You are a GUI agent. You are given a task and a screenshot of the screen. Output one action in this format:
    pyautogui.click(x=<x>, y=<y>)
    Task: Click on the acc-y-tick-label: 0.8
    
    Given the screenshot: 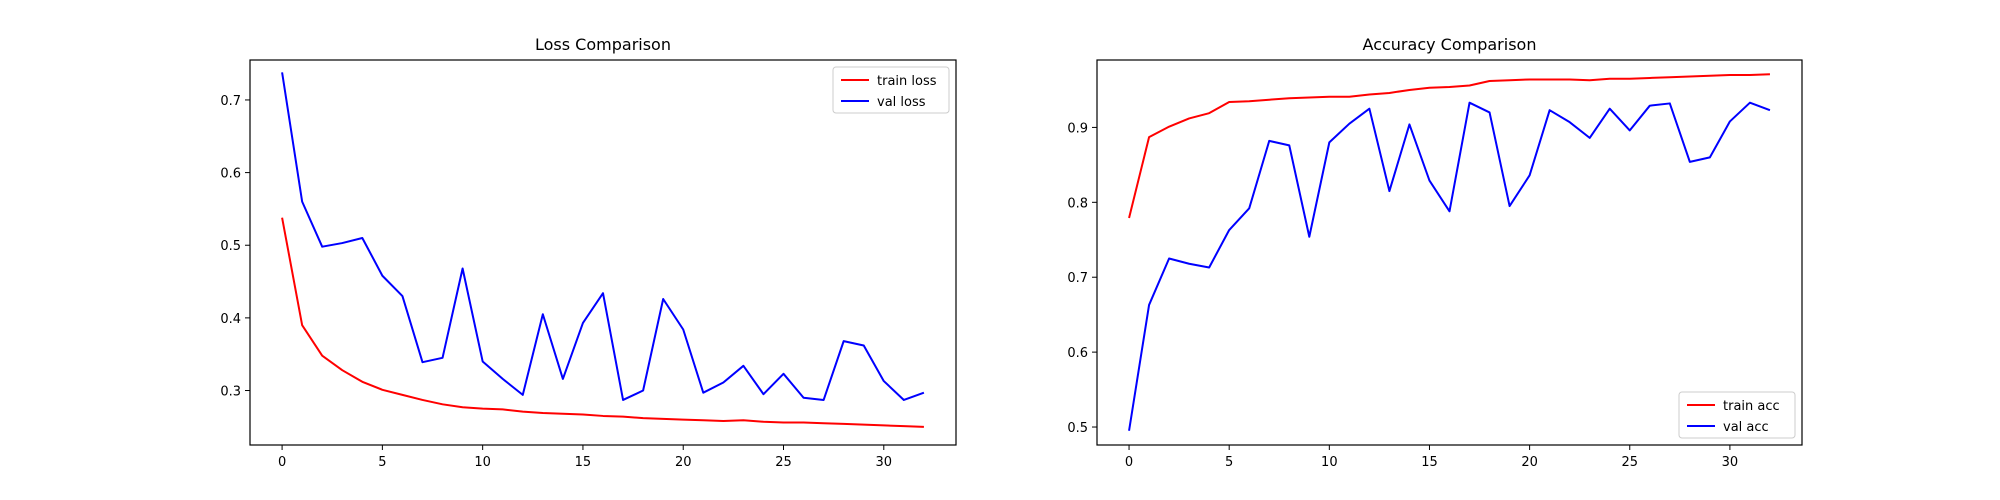 What is the action you would take?
    pyautogui.click(x=1077, y=203)
    